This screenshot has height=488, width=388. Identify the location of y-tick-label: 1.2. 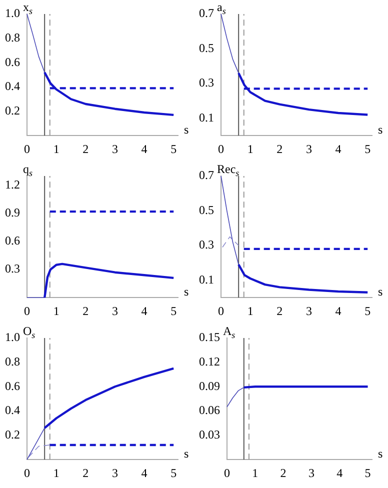
(12, 185).